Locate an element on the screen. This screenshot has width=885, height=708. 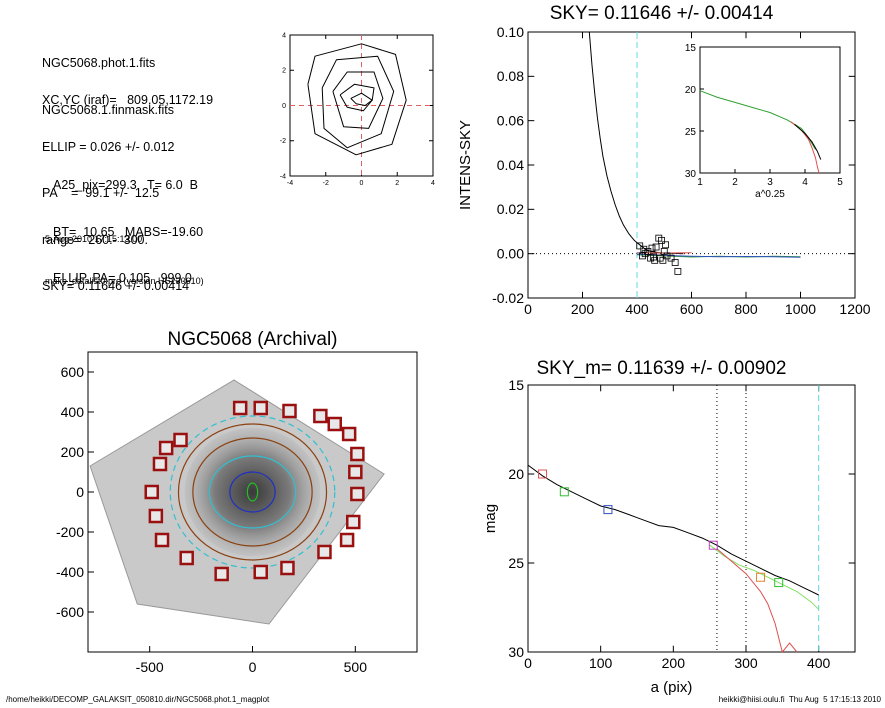
inset-xlabel: a^0.25 is located at coordinates (770, 194).